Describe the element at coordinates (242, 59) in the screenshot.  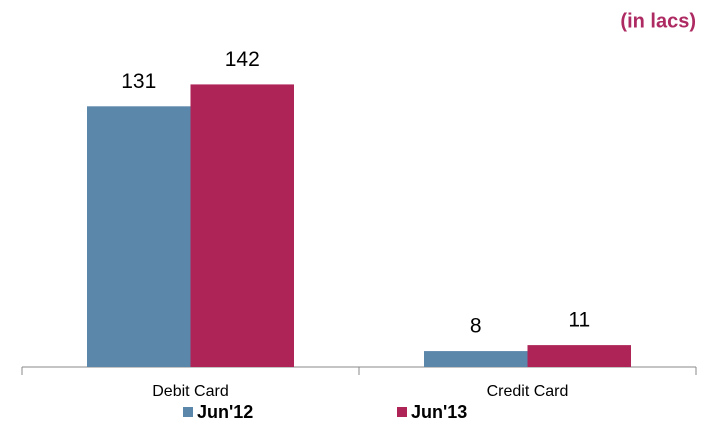
I see `data-label: 142` at that location.